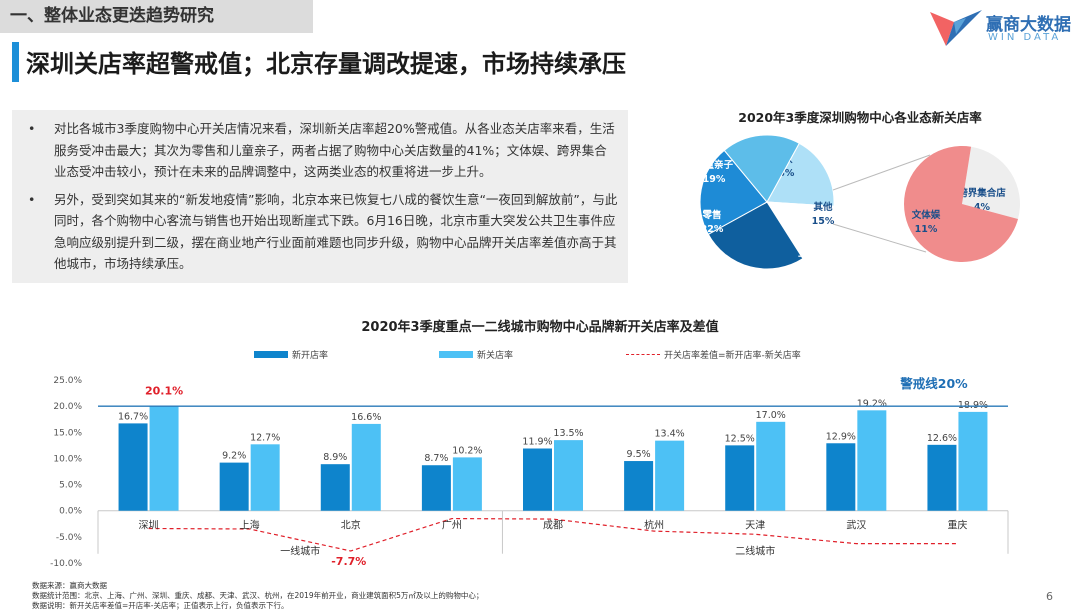  I want to click on footnote-note: 数据说明：新开关店率差值=开店率-关店率；正值表示上行，负值表示下行。, so click(160, 605).